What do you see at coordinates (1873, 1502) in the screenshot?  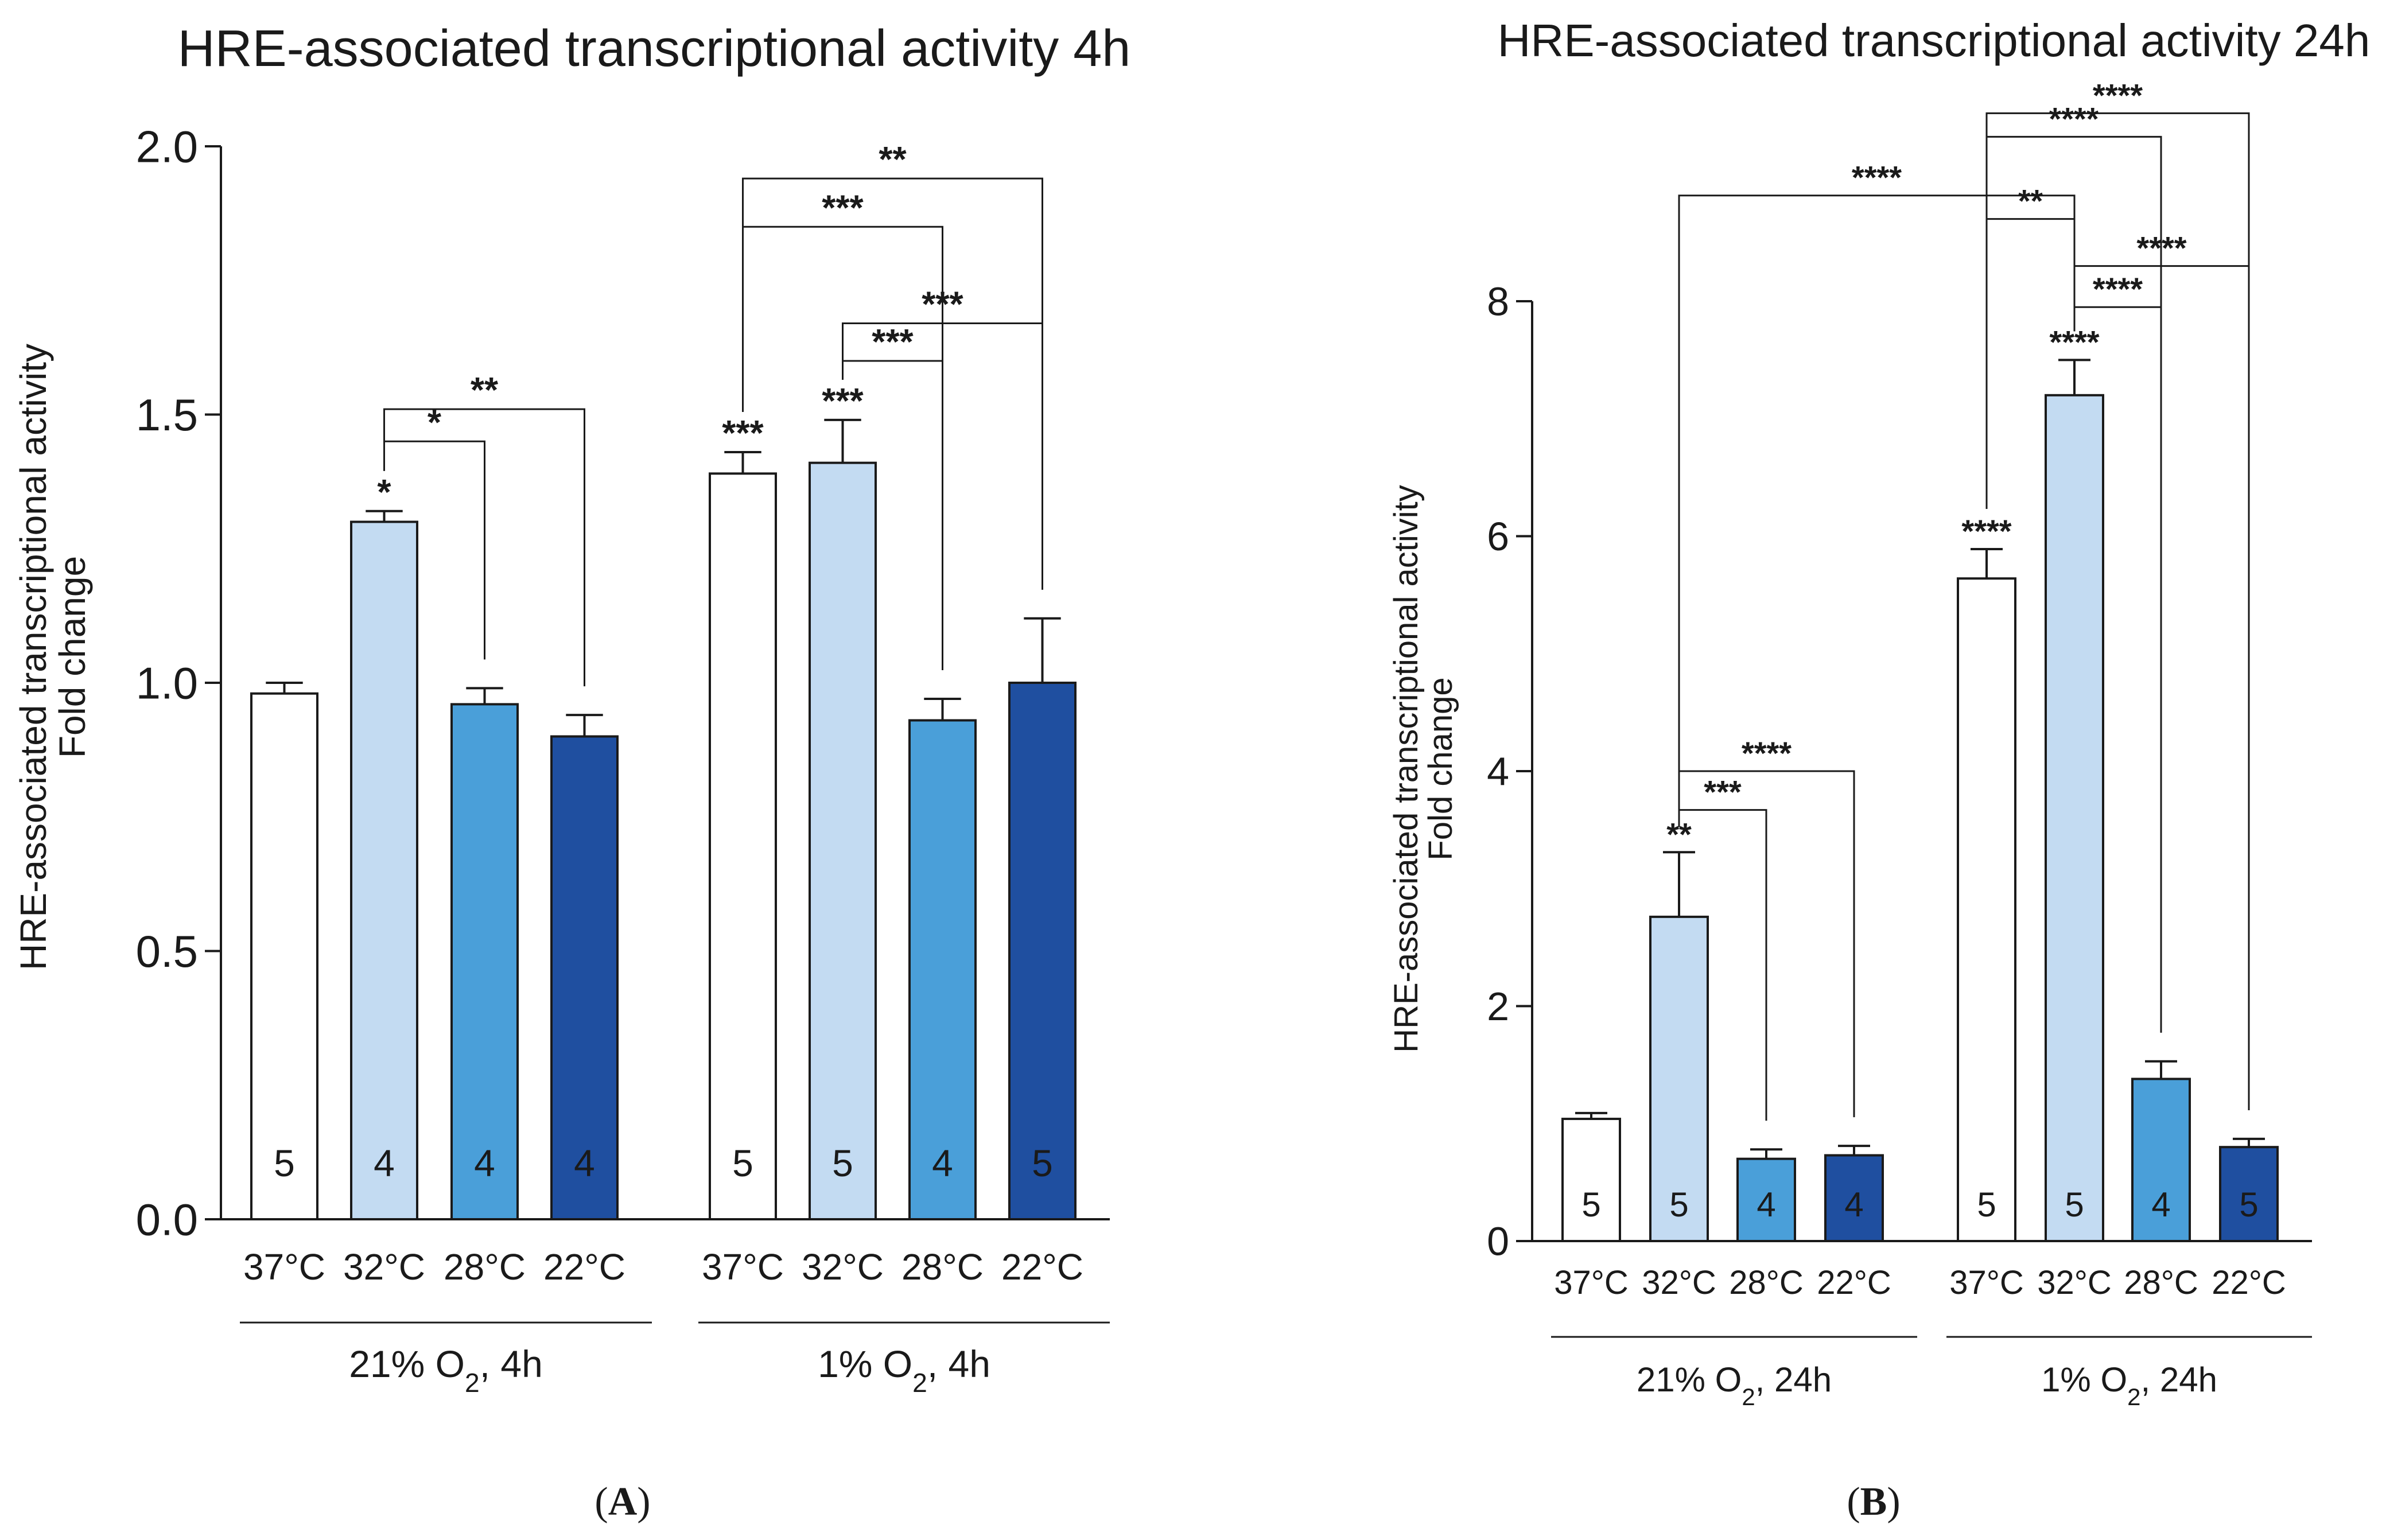 I see `panel-letter-b: (B)` at bounding box center [1873, 1502].